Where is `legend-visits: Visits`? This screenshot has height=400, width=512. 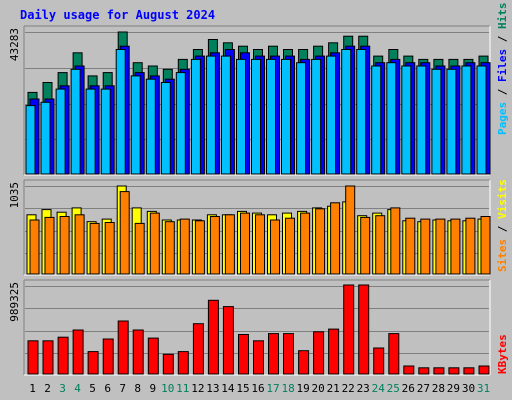
legend-visits: Visits is located at coordinates (502, 199).